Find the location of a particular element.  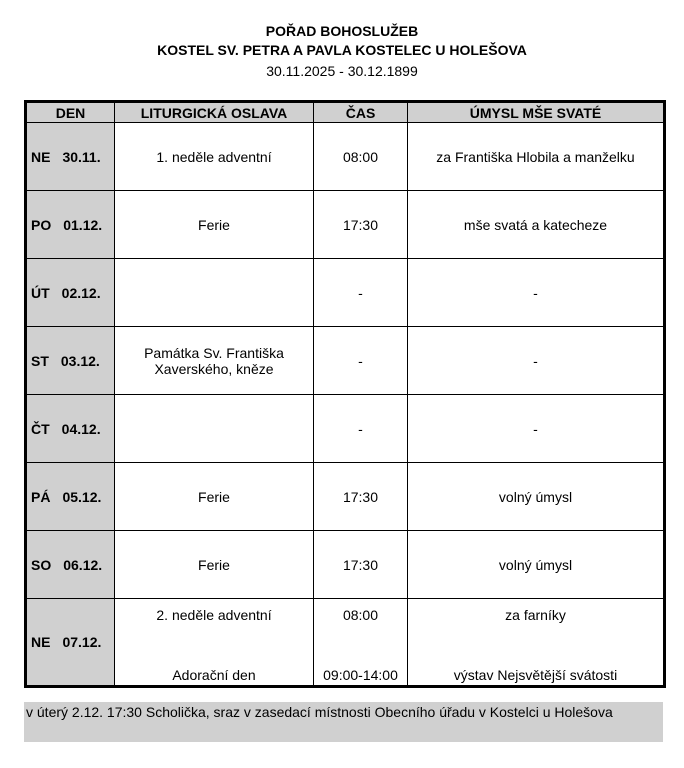

weekday: ČT is located at coordinates (40, 428).